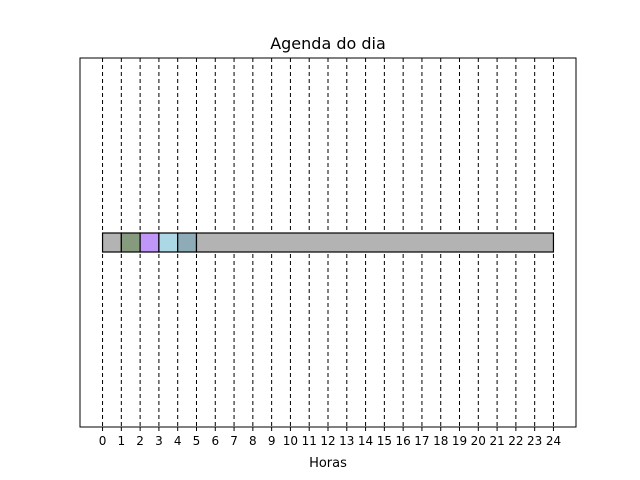 This screenshot has height=480, width=640. I want to click on x-tick-label-8: 8, so click(253, 441).